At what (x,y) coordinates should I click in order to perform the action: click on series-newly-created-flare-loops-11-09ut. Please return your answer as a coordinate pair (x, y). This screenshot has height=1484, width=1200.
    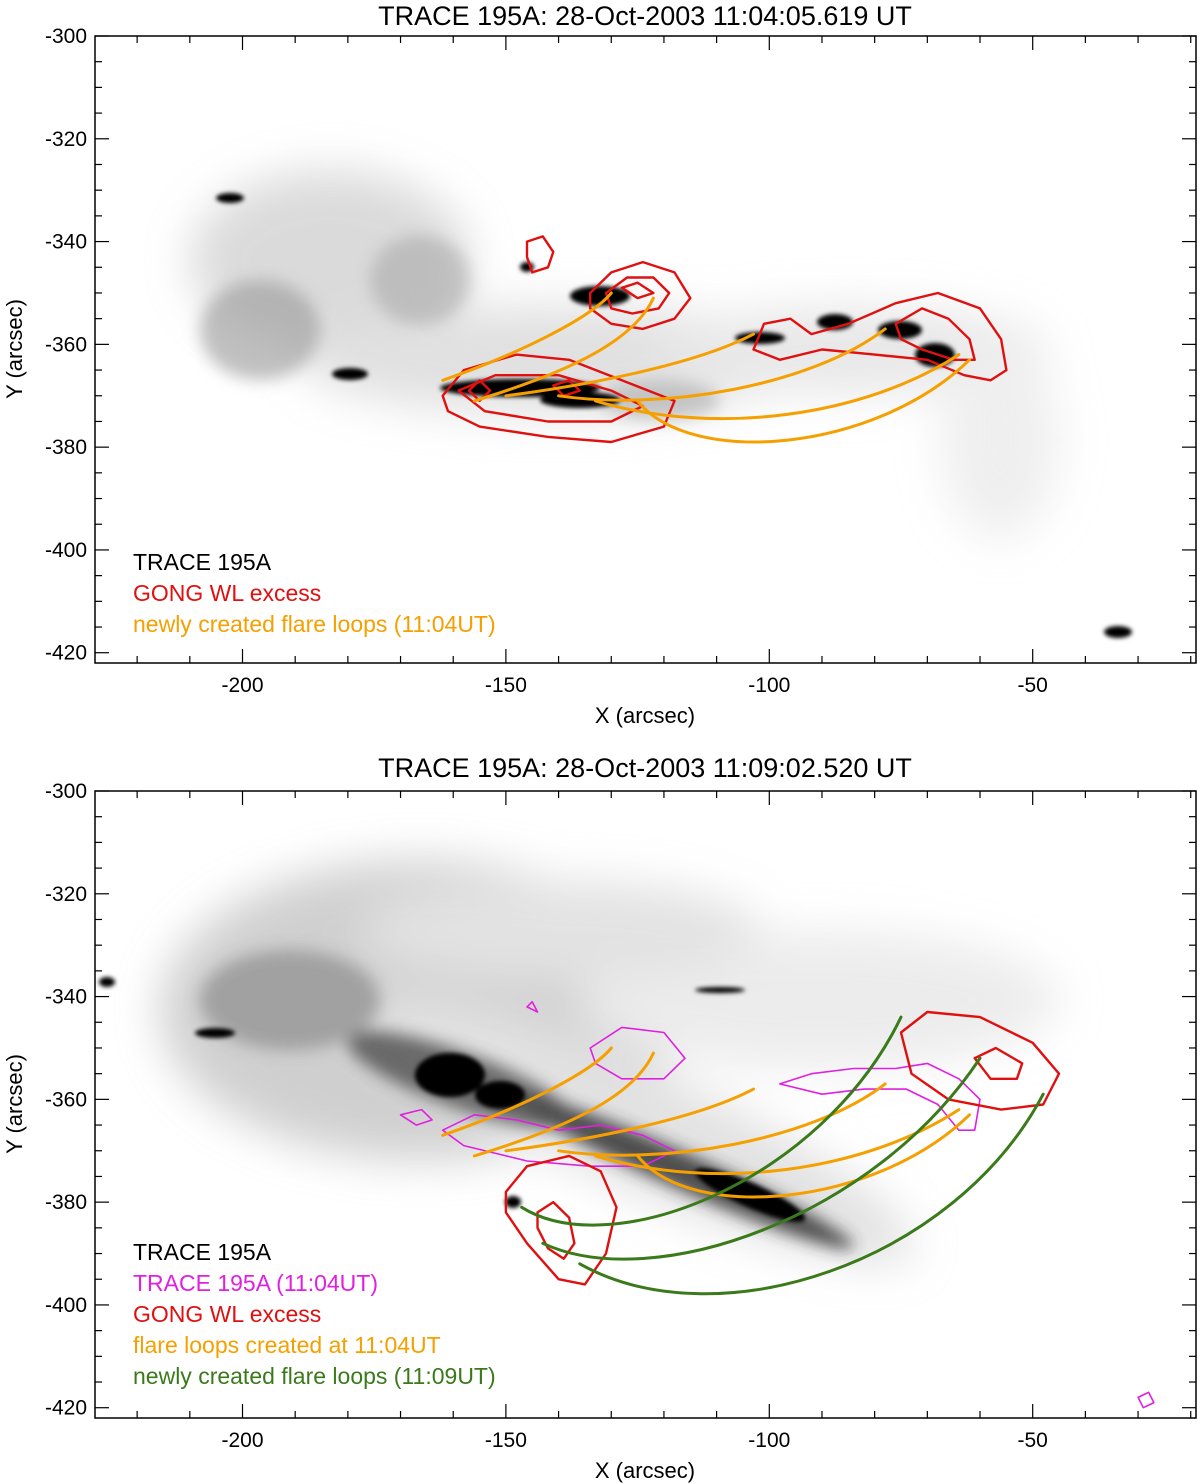
    Looking at the image, I should click on (782, 1155).